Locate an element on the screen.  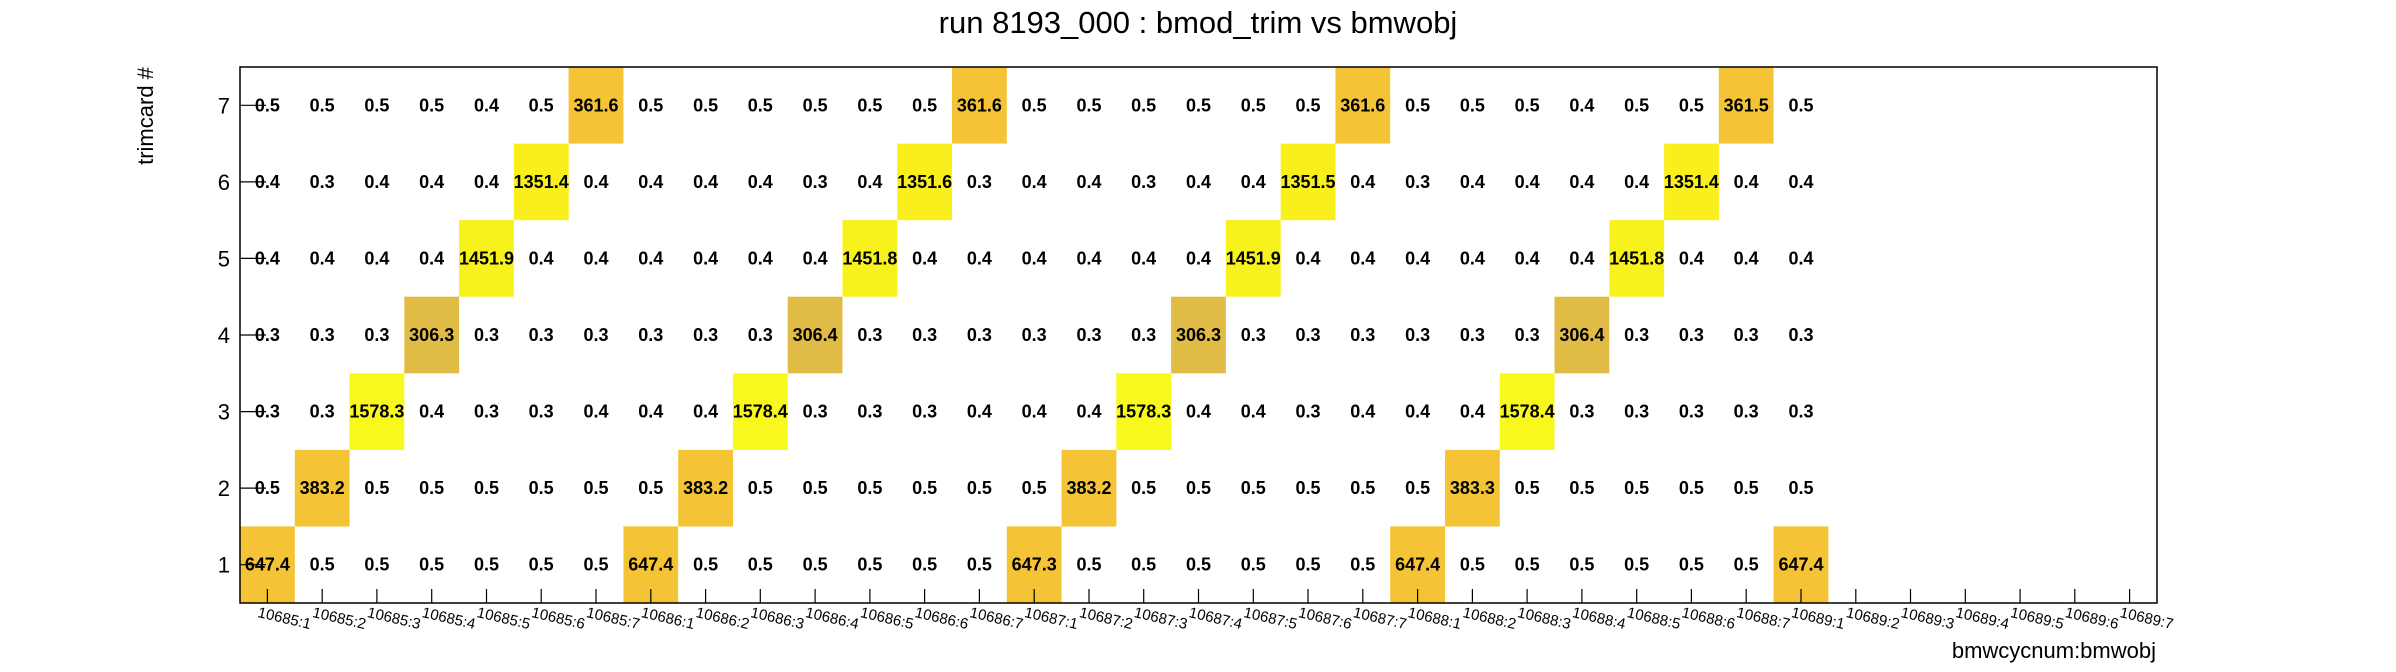
y-tick-label: 1 is located at coordinates (224, 565).